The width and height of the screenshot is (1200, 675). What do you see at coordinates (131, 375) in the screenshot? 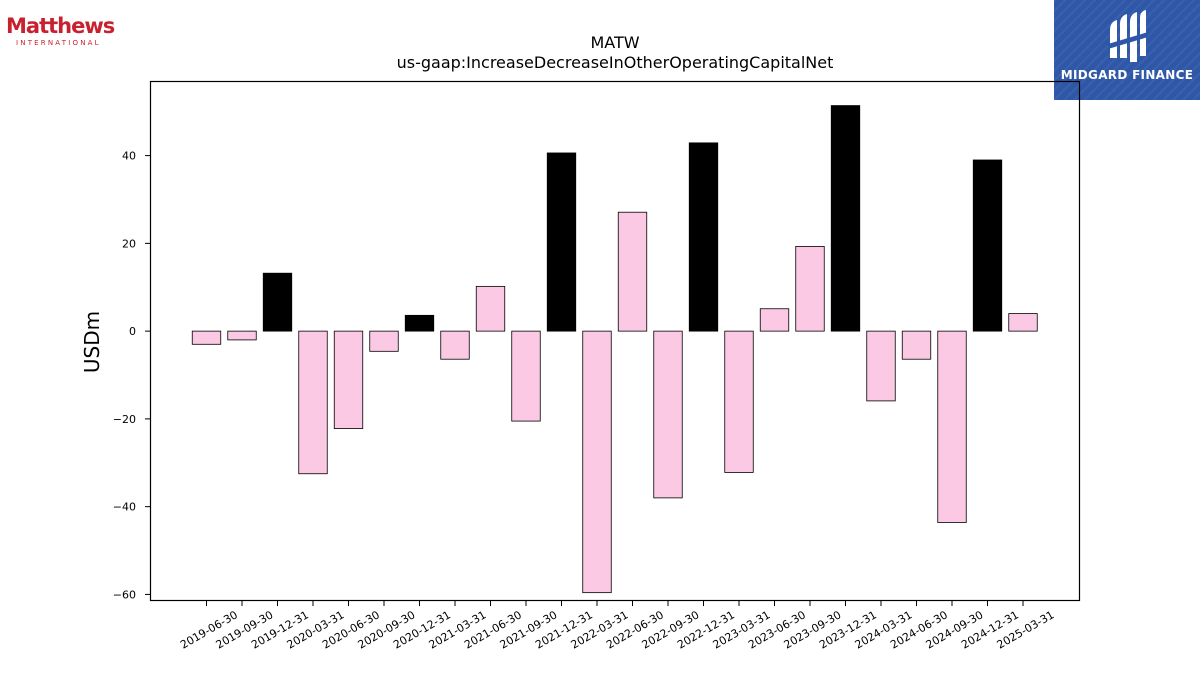
I see `y-axis: −60 −40 −20 0 20 40` at bounding box center [131, 375].